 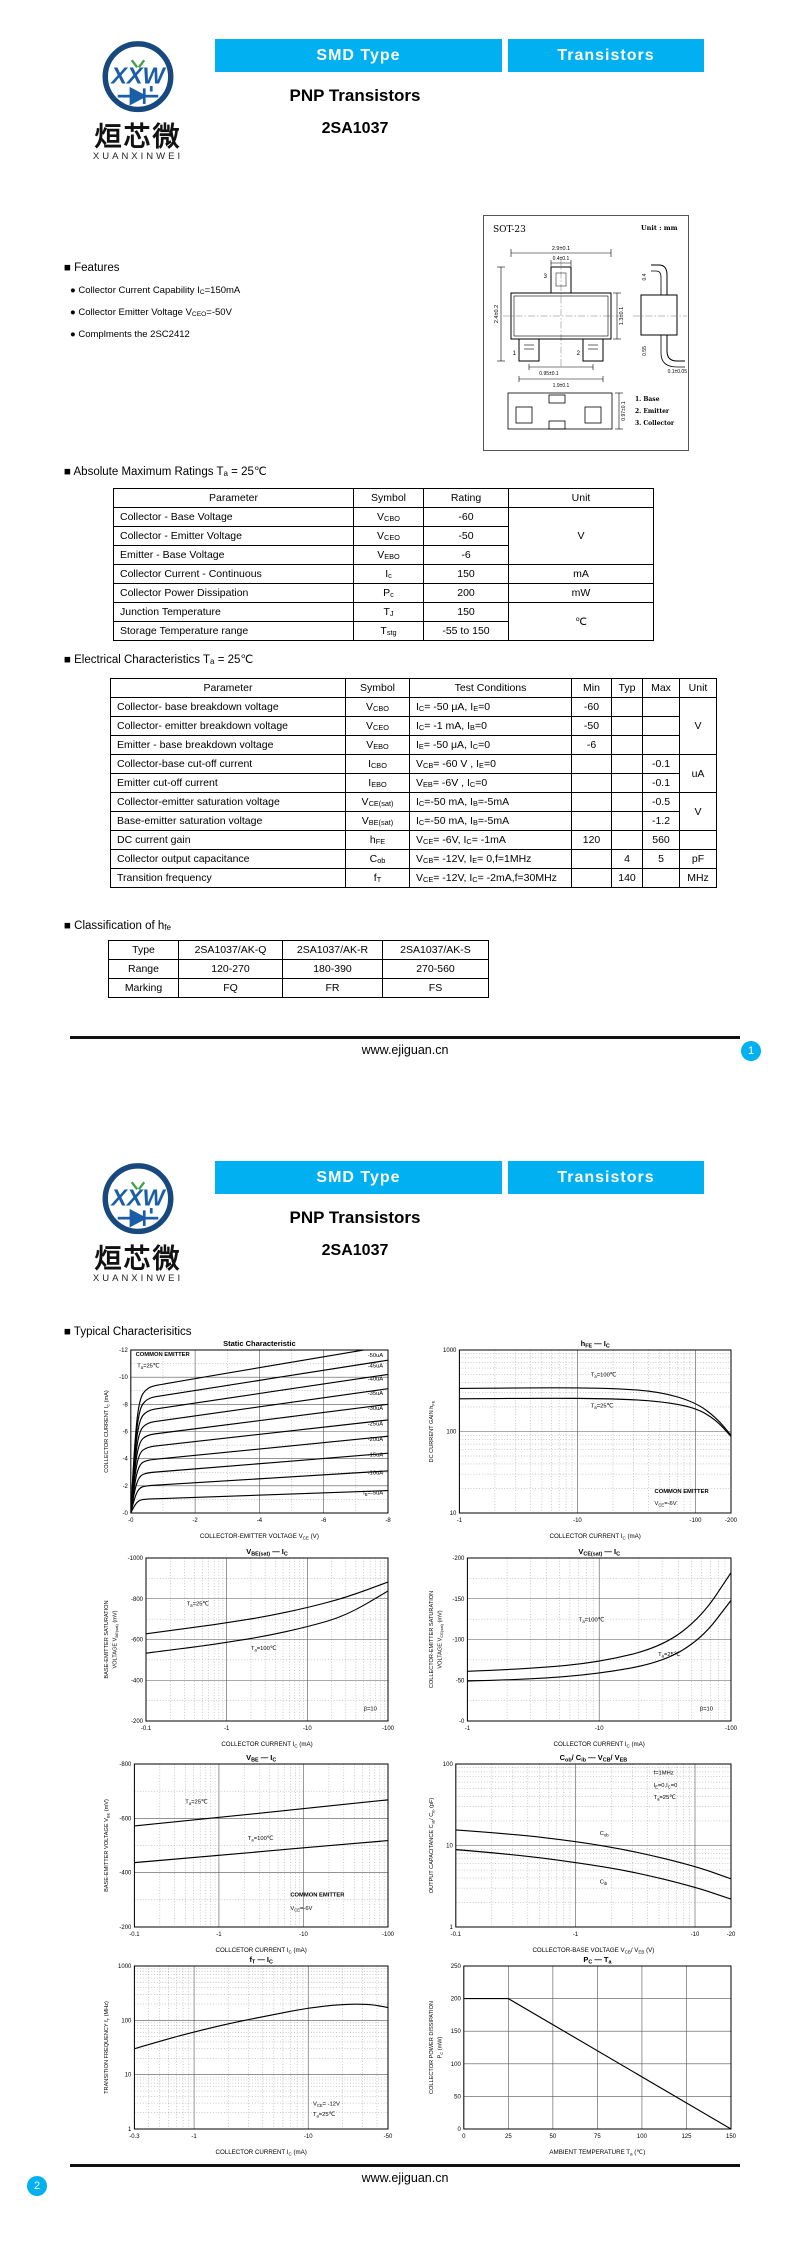 What do you see at coordinates (441, 2047) in the screenshot?
I see `svg-text: PC (mW)` at bounding box center [441, 2047].